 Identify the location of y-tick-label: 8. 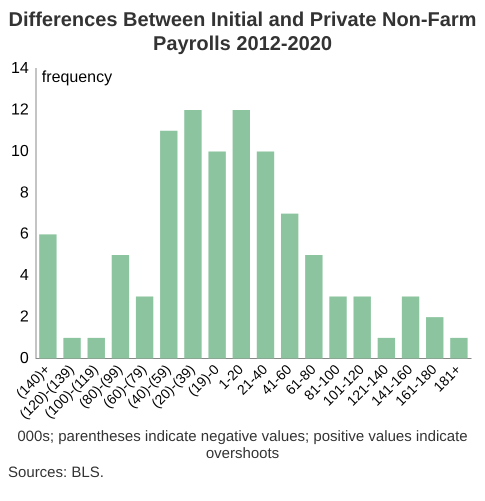
(24, 193).